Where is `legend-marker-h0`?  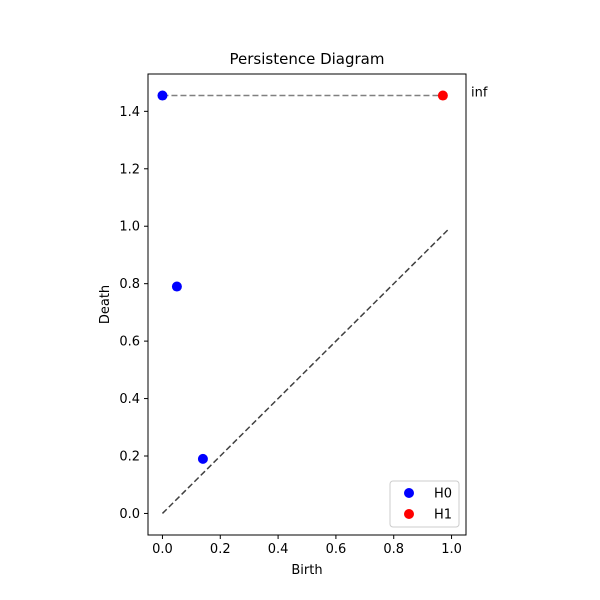 legend-marker-h0 is located at coordinates (409, 493).